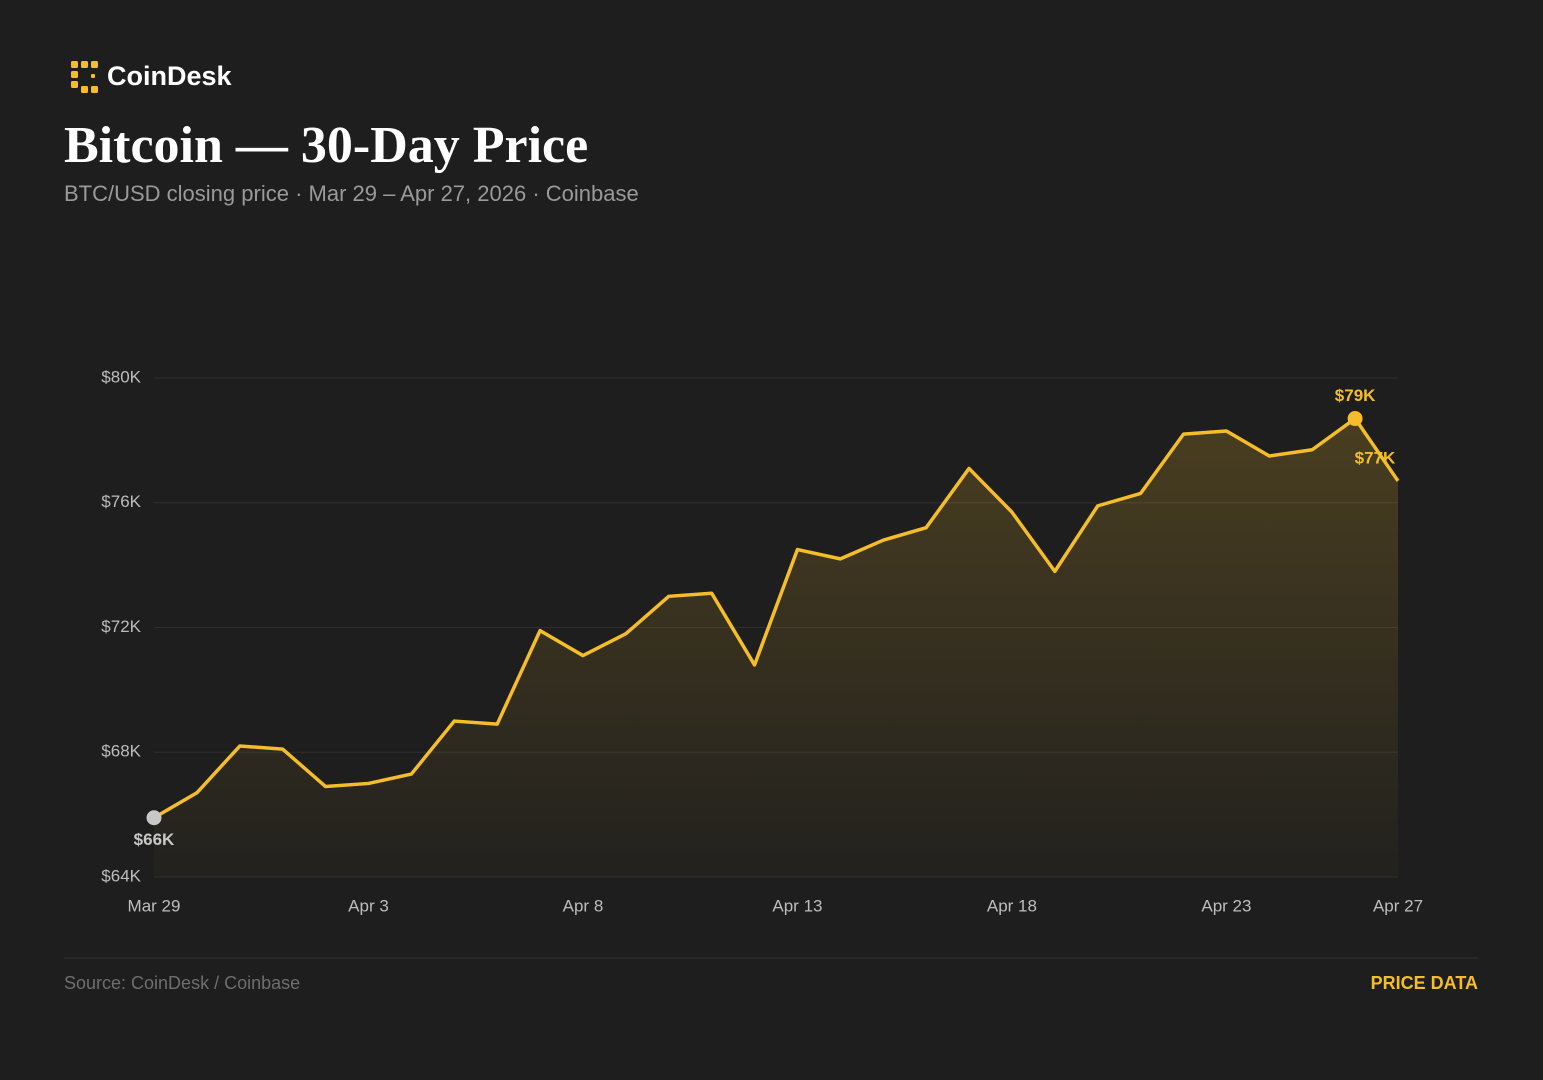 Image resolution: width=1543 pixels, height=1080 pixels. Describe the element at coordinates (326, 145) in the screenshot. I see `chart-title: Bitcoin — 30-Day Price` at that location.